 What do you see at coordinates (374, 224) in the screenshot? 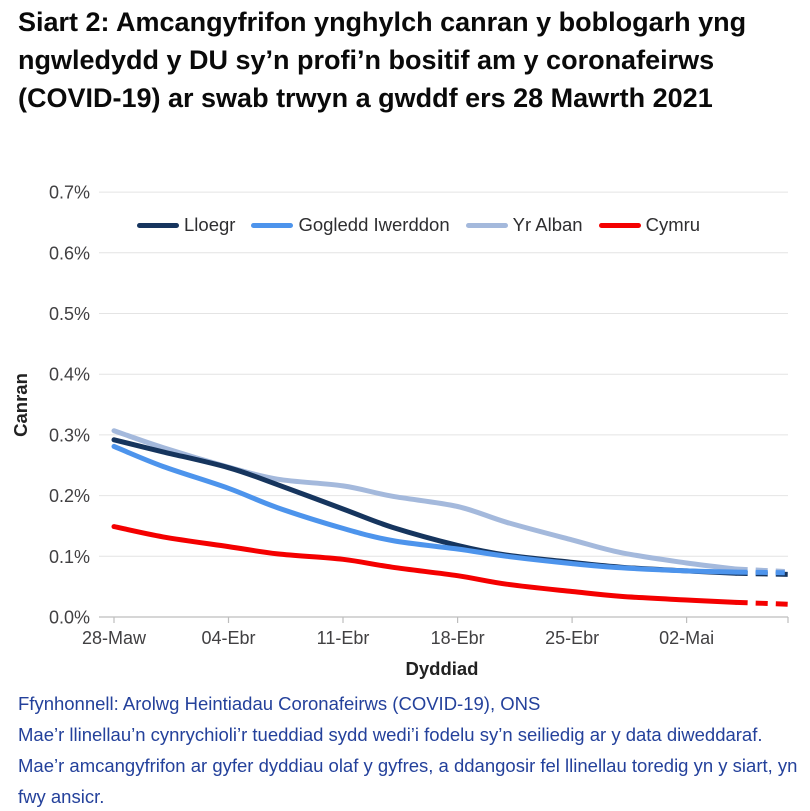
I see `legend-label-gogledd-iwerddon: Gogledd Iwerddon` at bounding box center [374, 224].